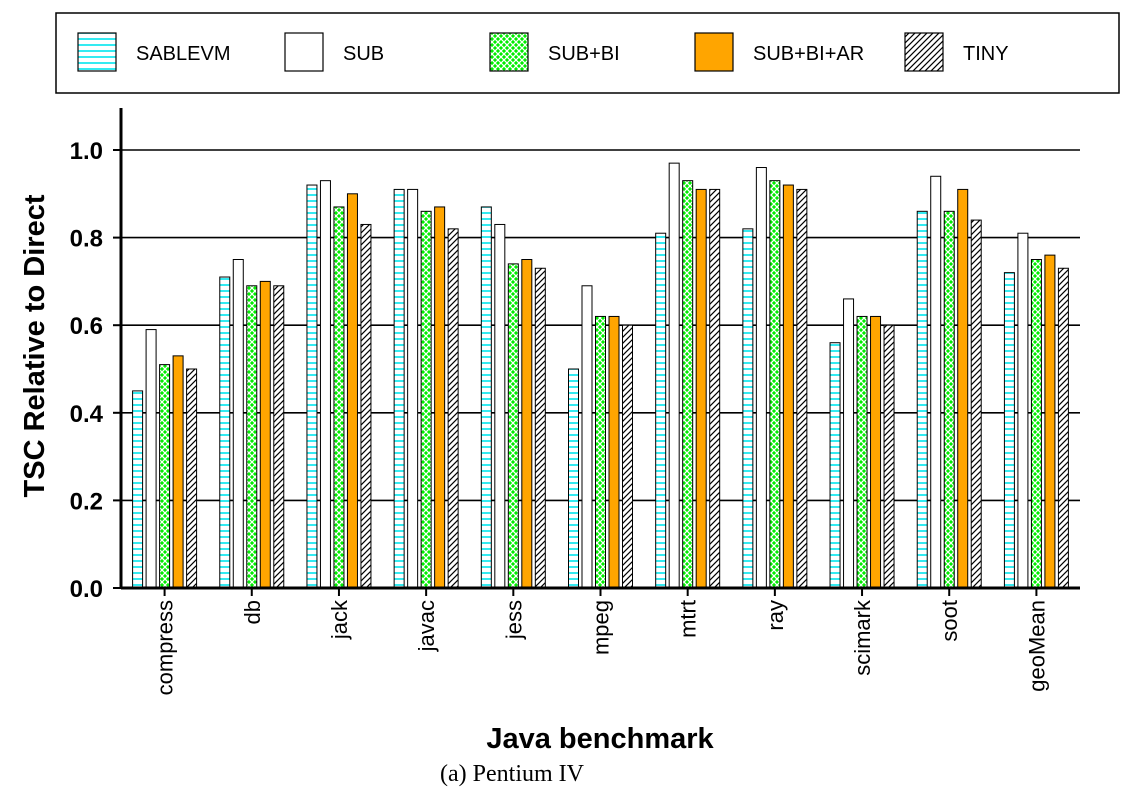 The height and width of the screenshot is (792, 1121). Describe the element at coordinates (138, 489) in the screenshot. I see `bar-compress-sablevm` at that location.